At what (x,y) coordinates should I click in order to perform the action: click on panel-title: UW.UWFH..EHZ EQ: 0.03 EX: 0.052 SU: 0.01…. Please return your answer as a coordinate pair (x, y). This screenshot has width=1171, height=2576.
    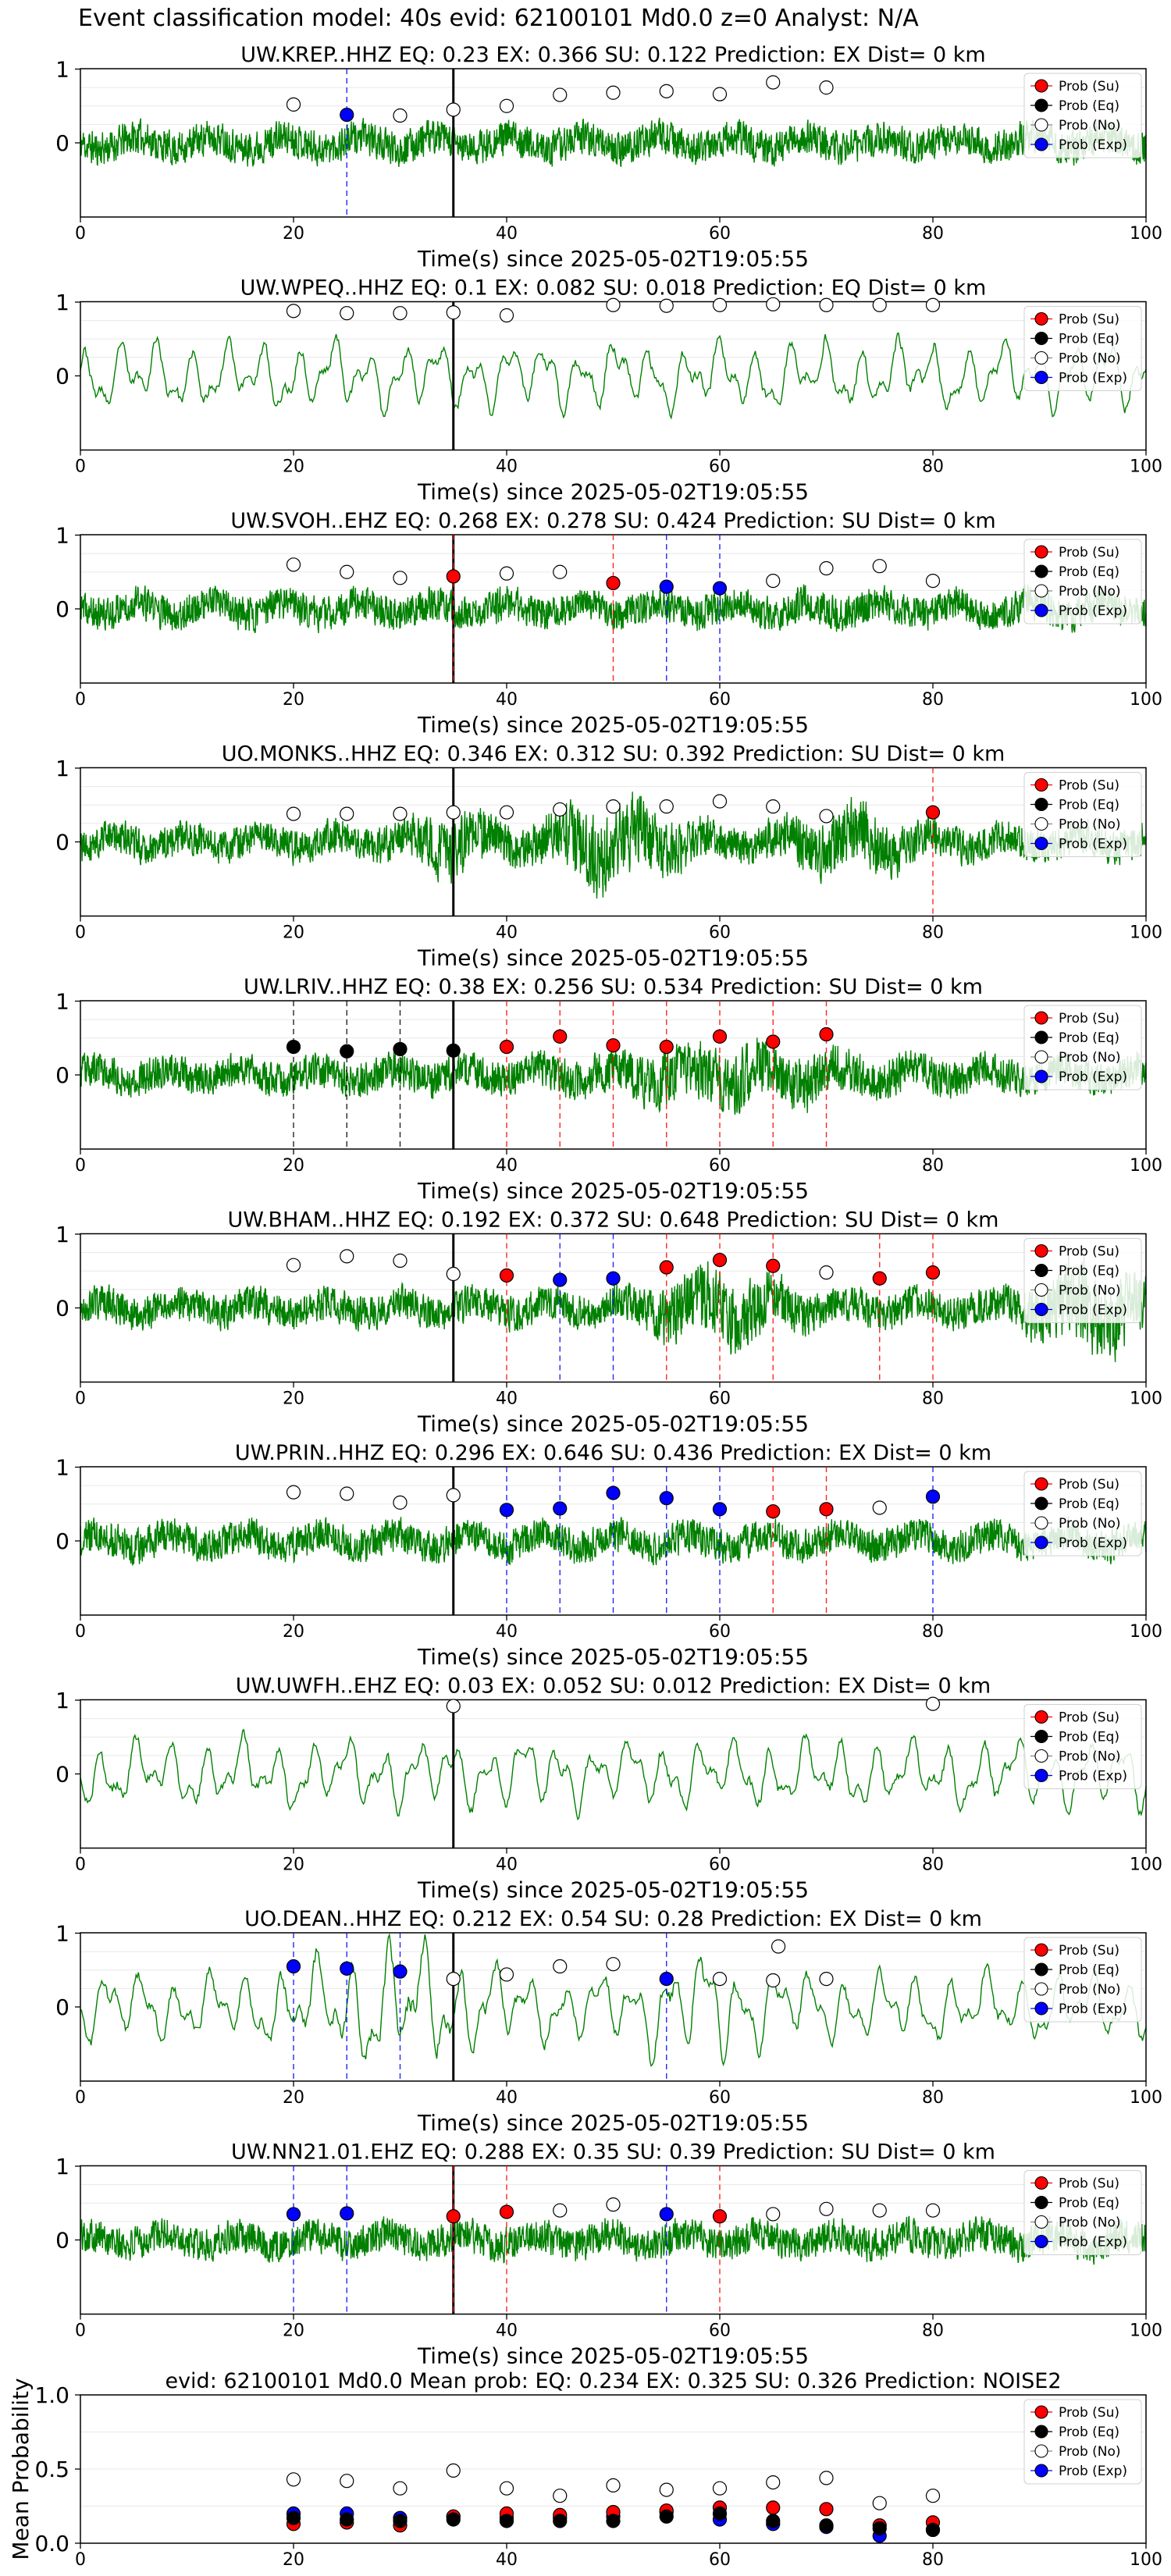
    Looking at the image, I should click on (613, 1686).